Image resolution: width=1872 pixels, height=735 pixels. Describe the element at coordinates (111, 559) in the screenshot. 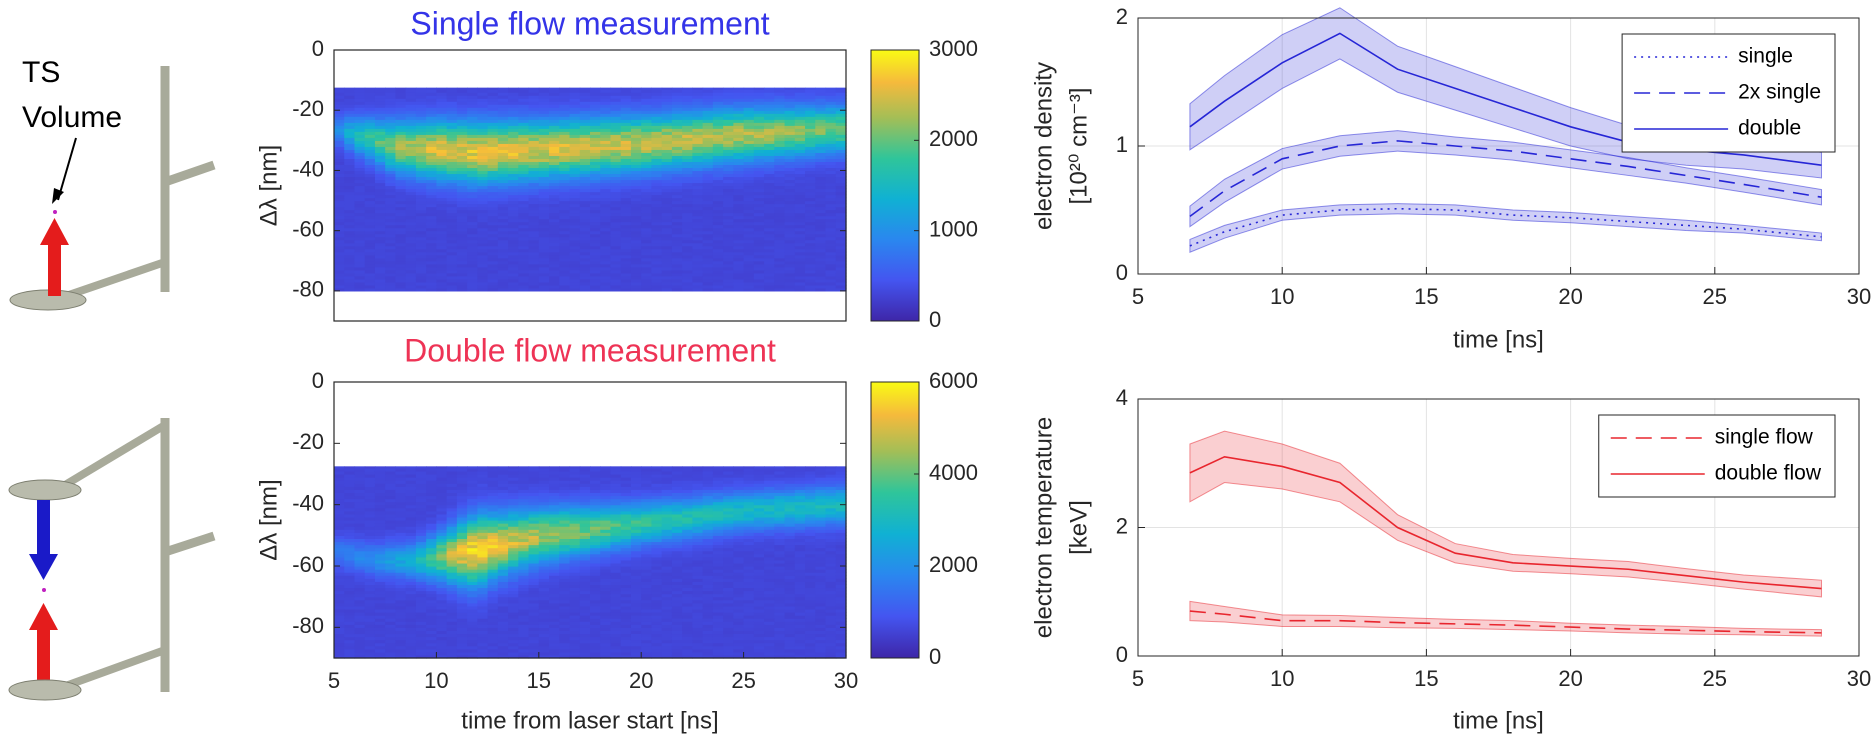

I see `illustration-bottom` at that location.